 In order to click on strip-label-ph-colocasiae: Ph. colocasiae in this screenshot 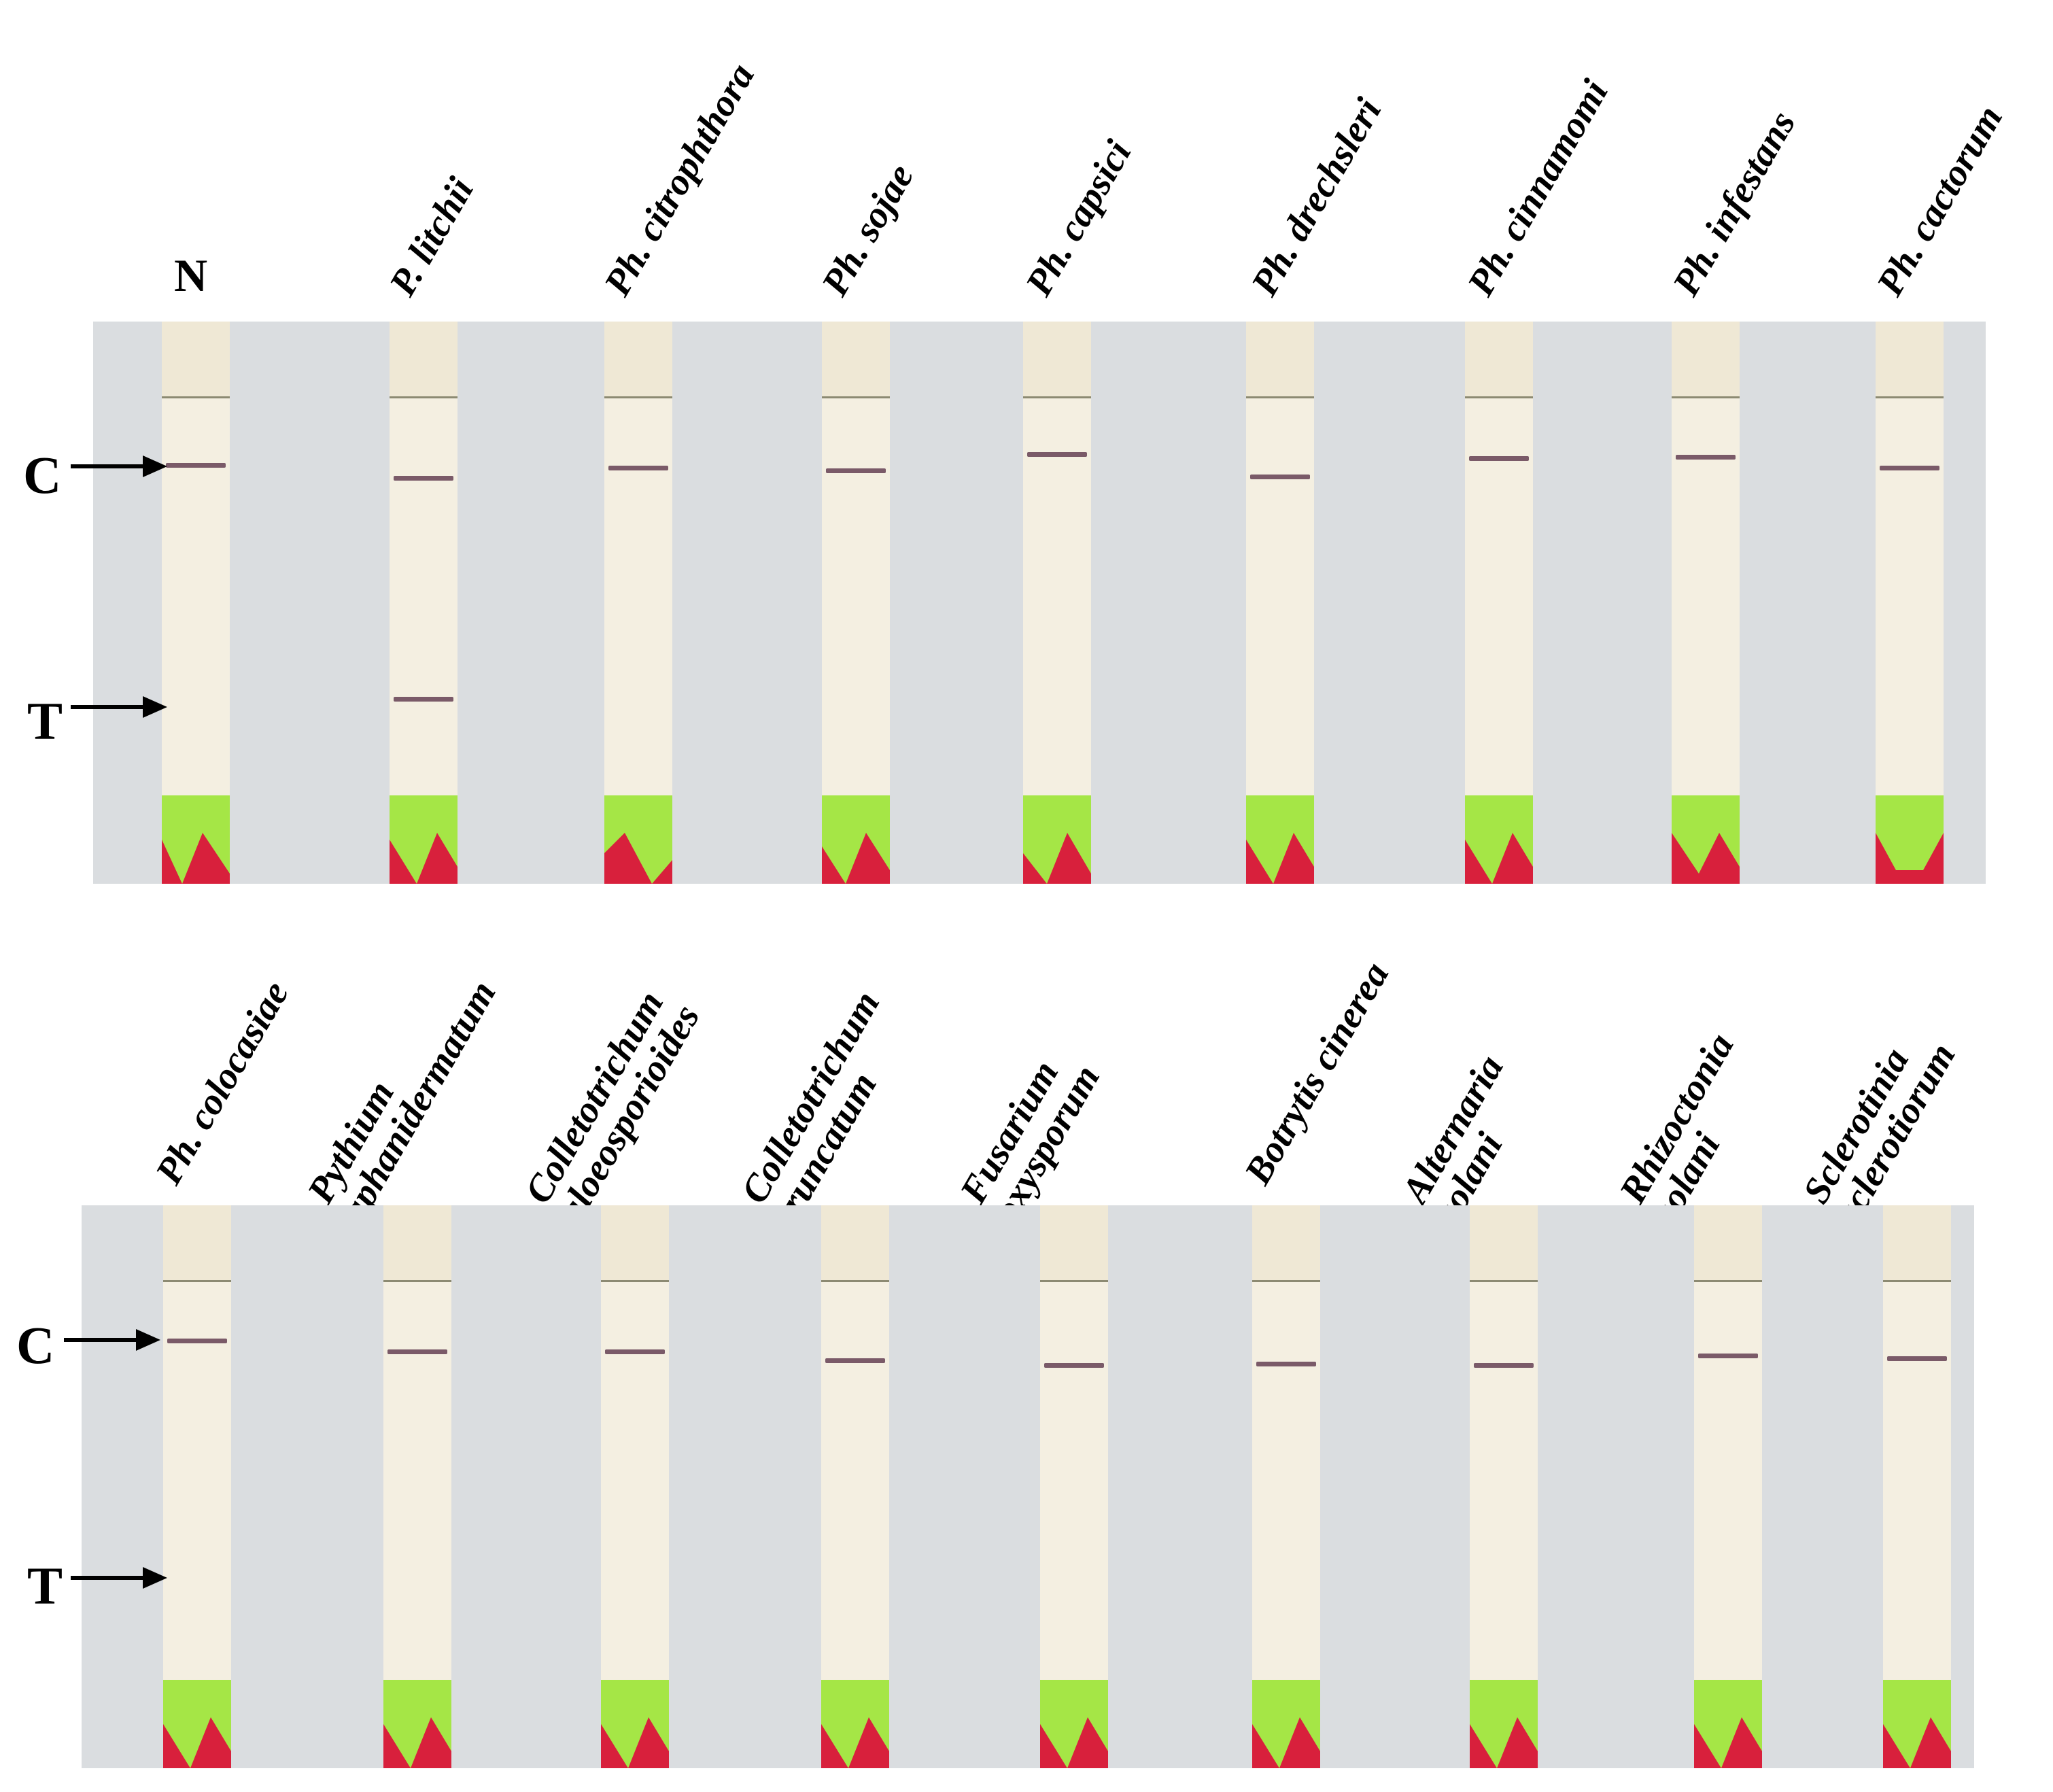, I will do `click(222, 1083)`.